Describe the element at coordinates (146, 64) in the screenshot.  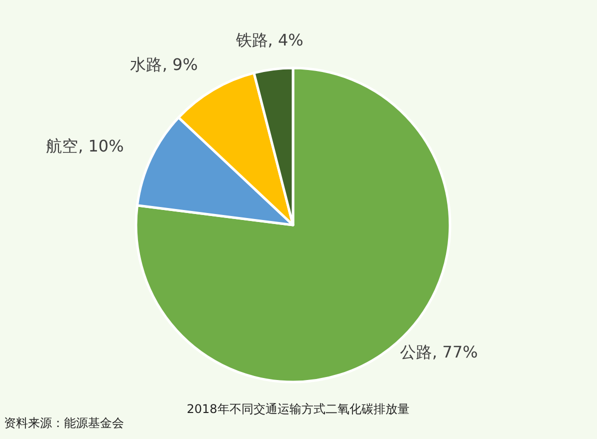
I see `slice-label: 水路` at that location.